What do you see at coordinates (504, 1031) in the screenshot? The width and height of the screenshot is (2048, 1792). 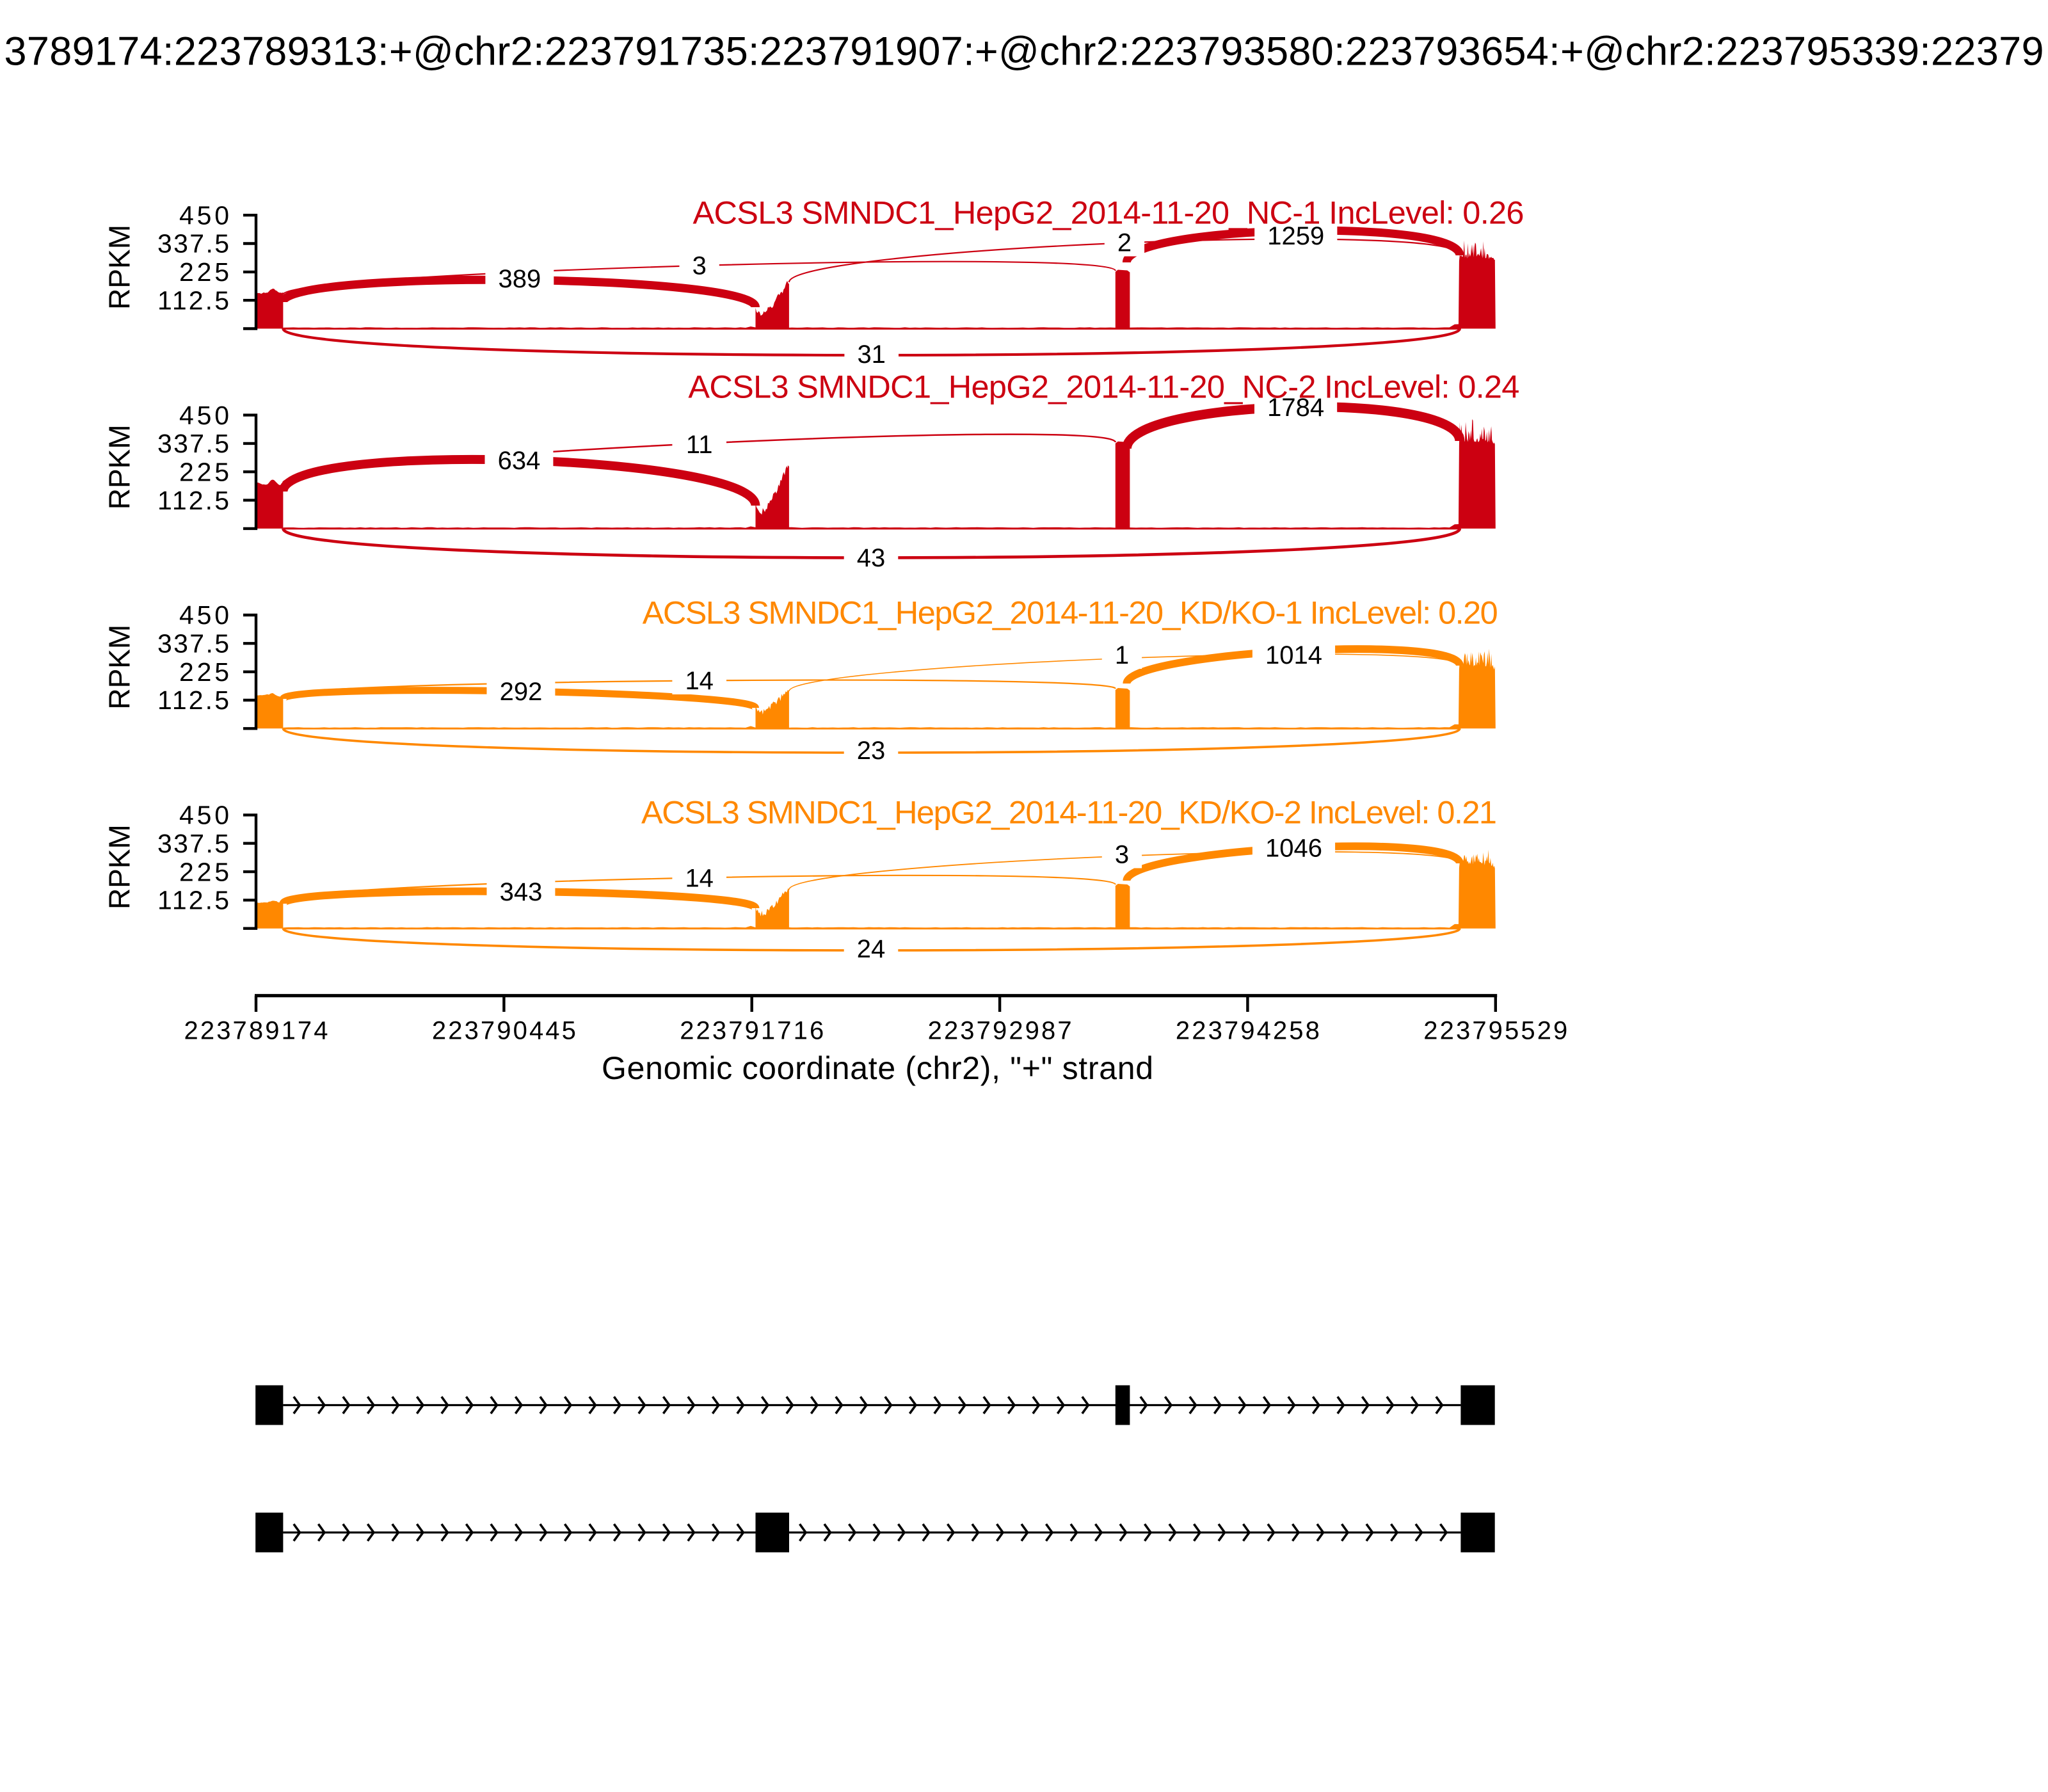 I see `svg-text: 223790445` at bounding box center [504, 1031].